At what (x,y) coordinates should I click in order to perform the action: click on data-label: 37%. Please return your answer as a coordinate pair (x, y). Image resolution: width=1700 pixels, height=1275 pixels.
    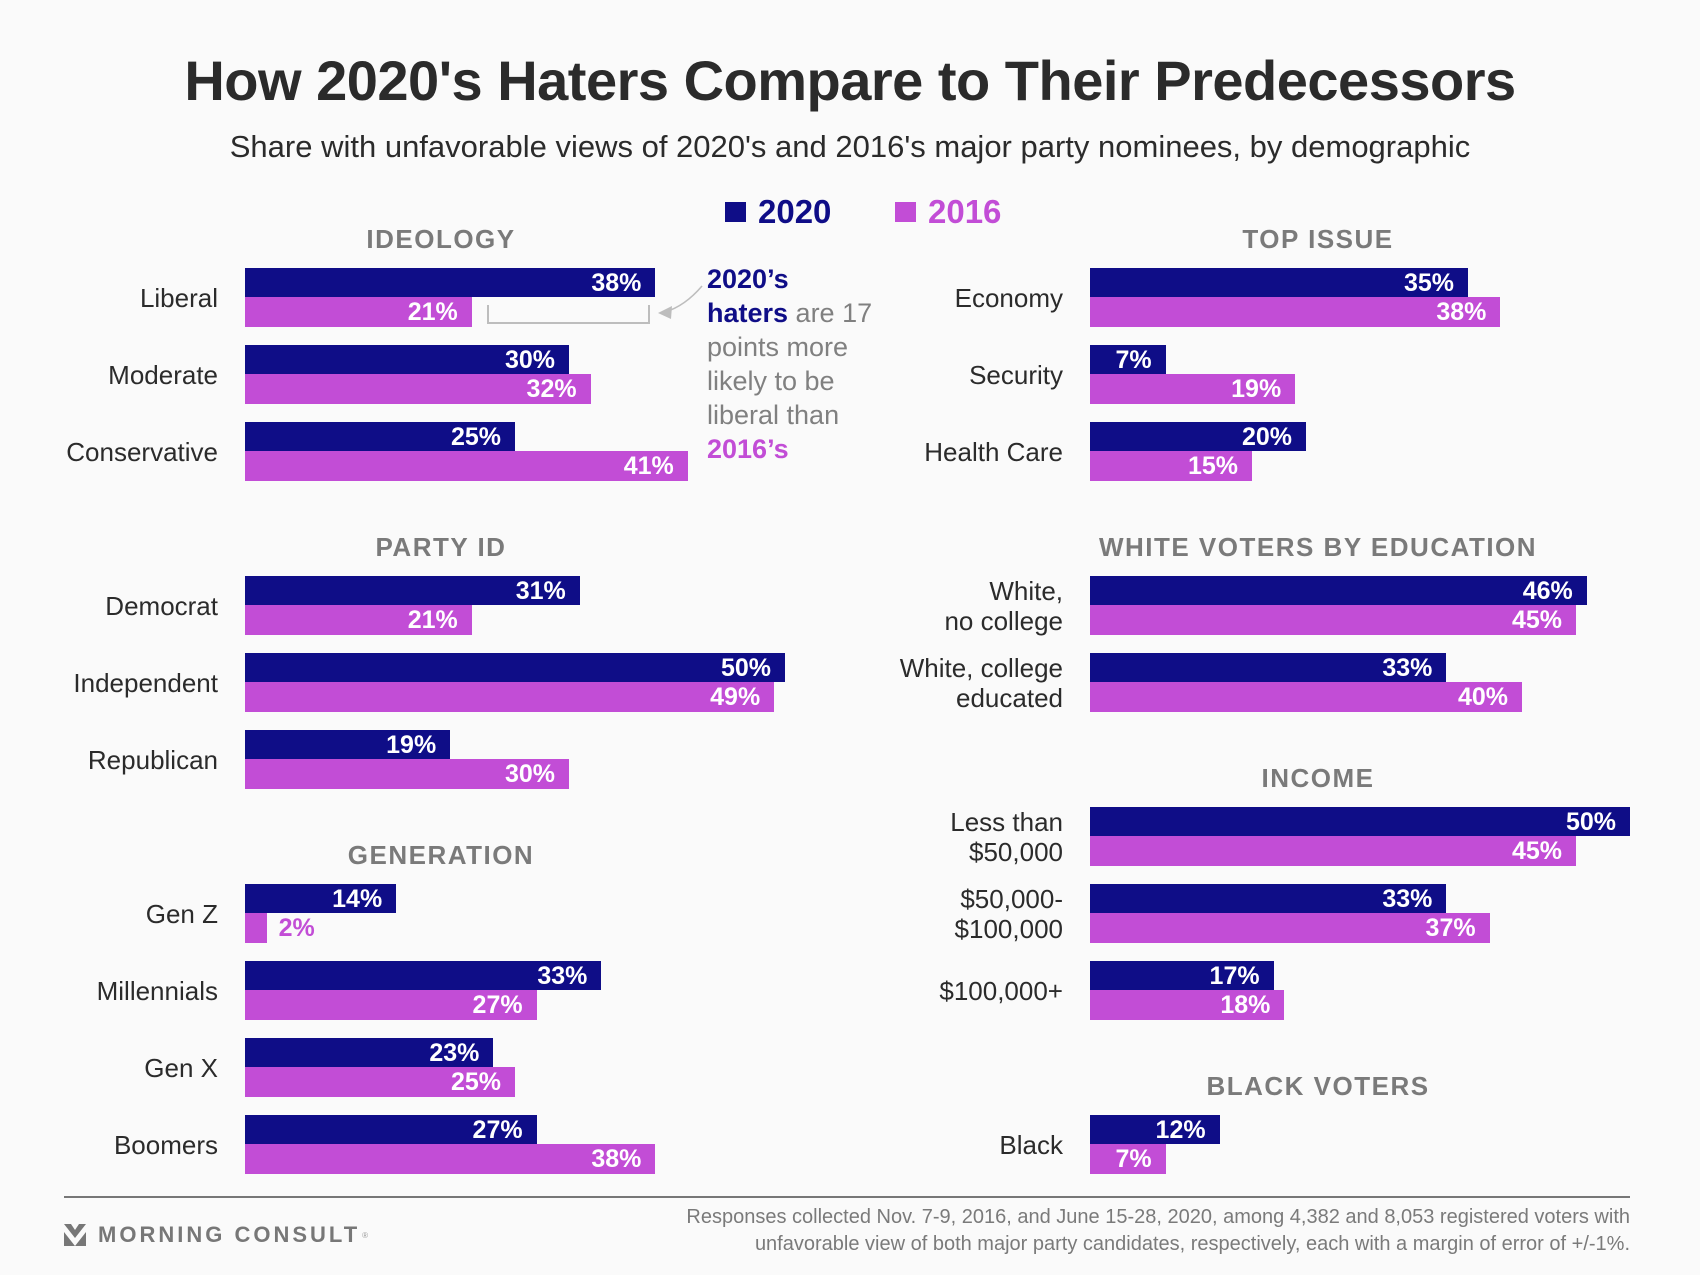
    Looking at the image, I should click on (1450, 928).